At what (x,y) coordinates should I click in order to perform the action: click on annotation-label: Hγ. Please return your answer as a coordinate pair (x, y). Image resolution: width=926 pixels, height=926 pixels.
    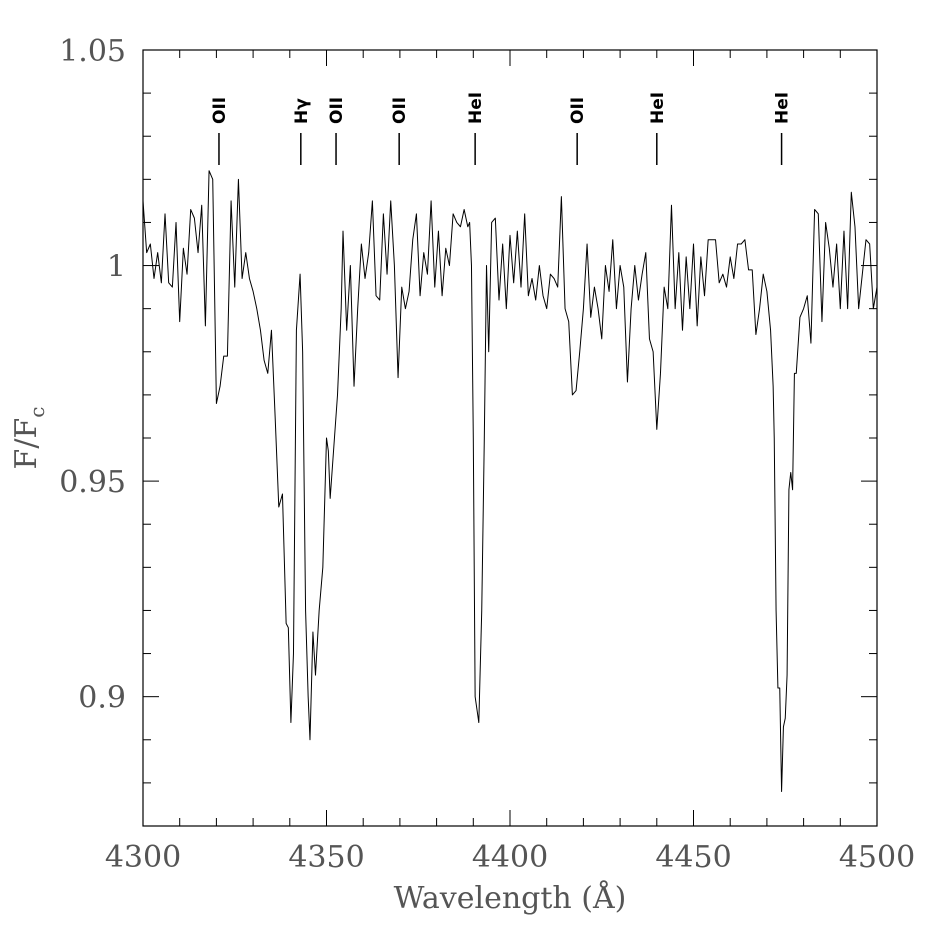
    Looking at the image, I should click on (302, 111).